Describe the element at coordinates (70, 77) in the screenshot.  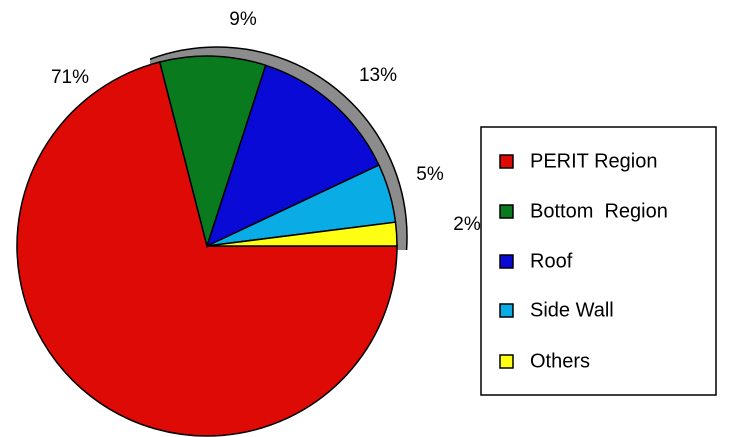
I see `data-label: 71%` at that location.